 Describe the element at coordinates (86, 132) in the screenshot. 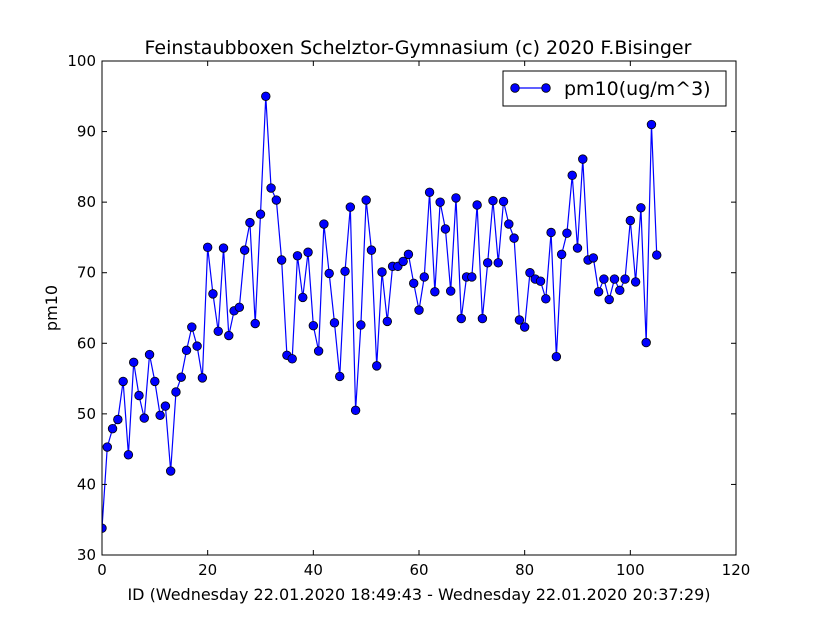

I see `y-tick-label: 90` at that location.